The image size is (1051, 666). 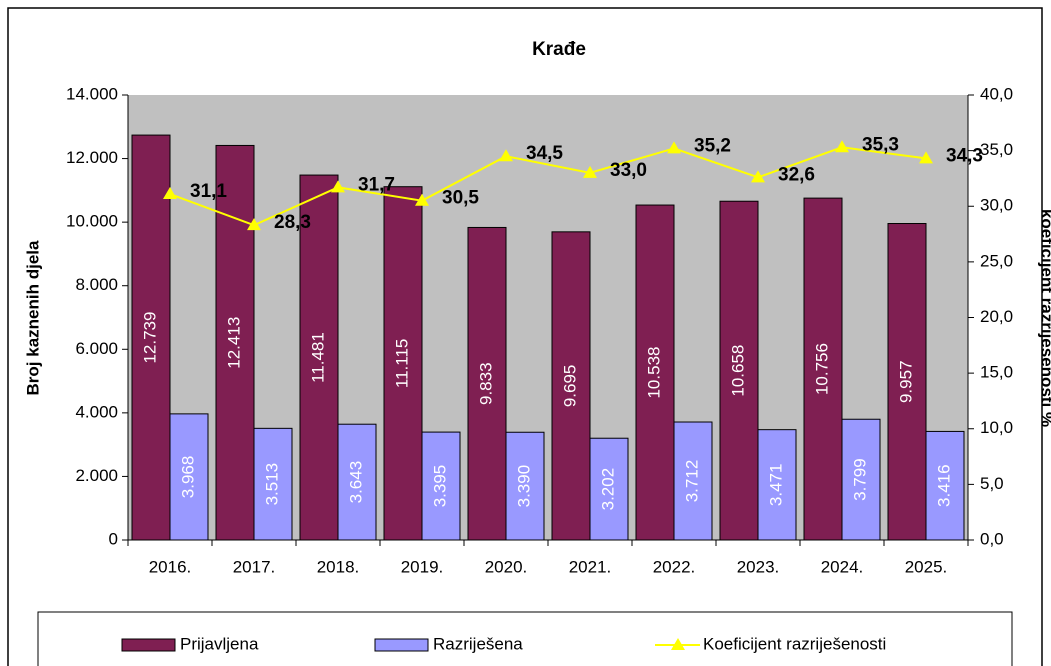 I want to click on line-value-label: 34,5, so click(x=544, y=153).